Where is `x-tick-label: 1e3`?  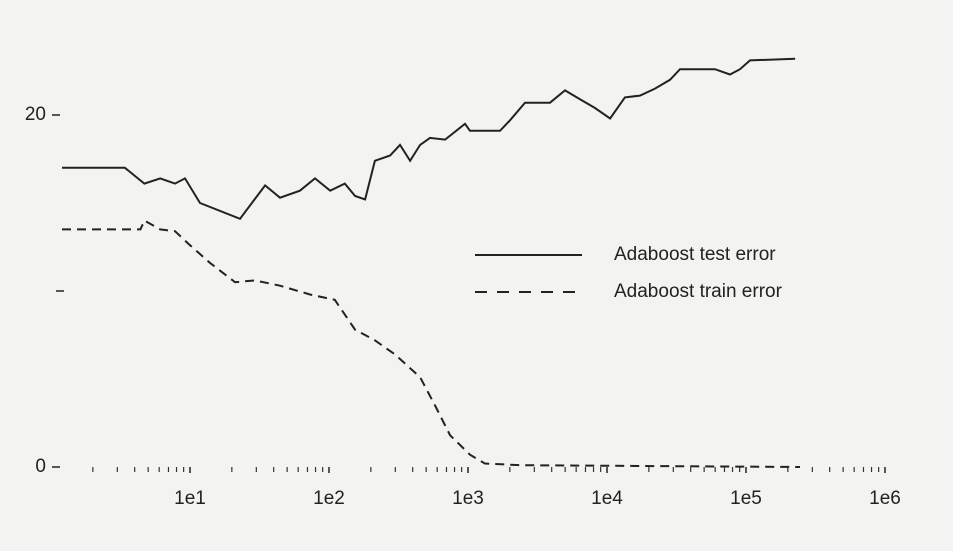 x-tick-label: 1e3 is located at coordinates (468, 498).